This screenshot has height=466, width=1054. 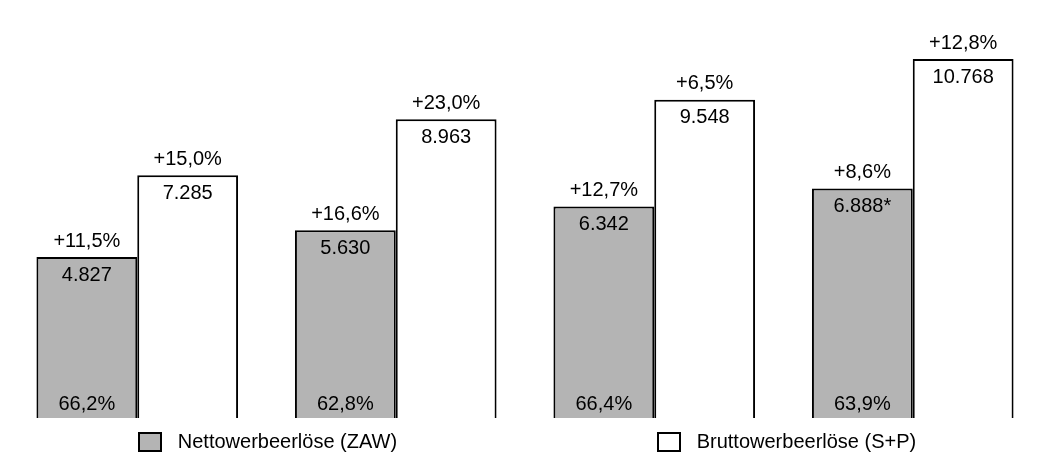 What do you see at coordinates (287, 441) in the screenshot?
I see `legend-label: Nettowerbeerlöse (ZAW)` at bounding box center [287, 441].